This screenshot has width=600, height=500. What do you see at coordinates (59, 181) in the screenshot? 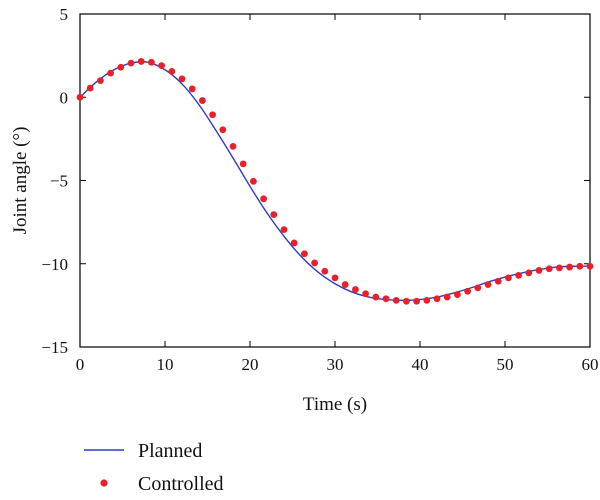
I see `y-tick-label: −5` at bounding box center [59, 181].